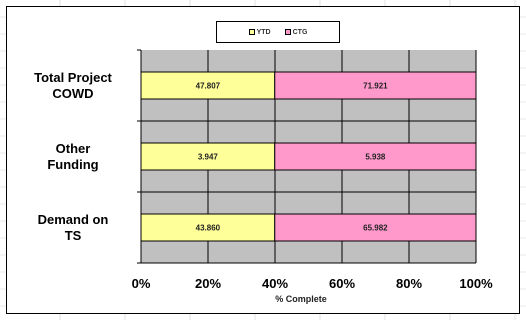  What do you see at coordinates (275, 283) in the screenshot?
I see `x-tick-label: 40%` at bounding box center [275, 283].